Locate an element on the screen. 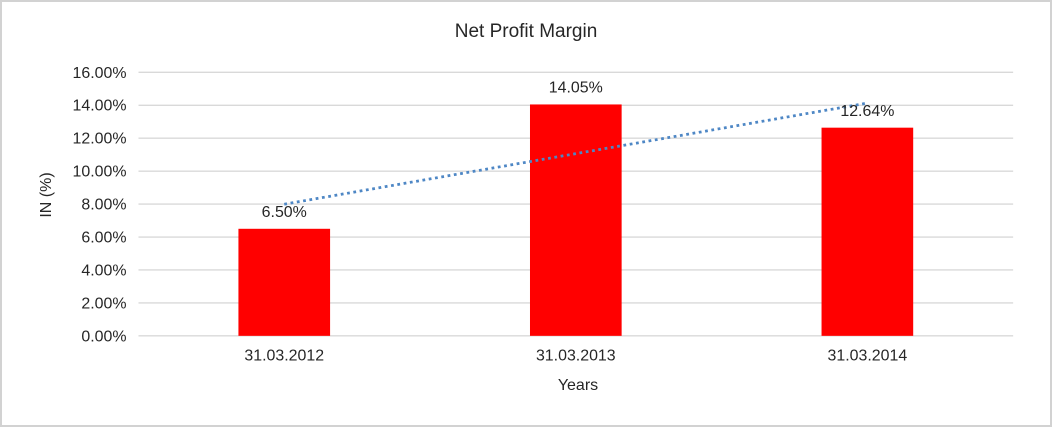 This screenshot has width=1052, height=427. y-tick-label: 4.00% is located at coordinates (103, 270).